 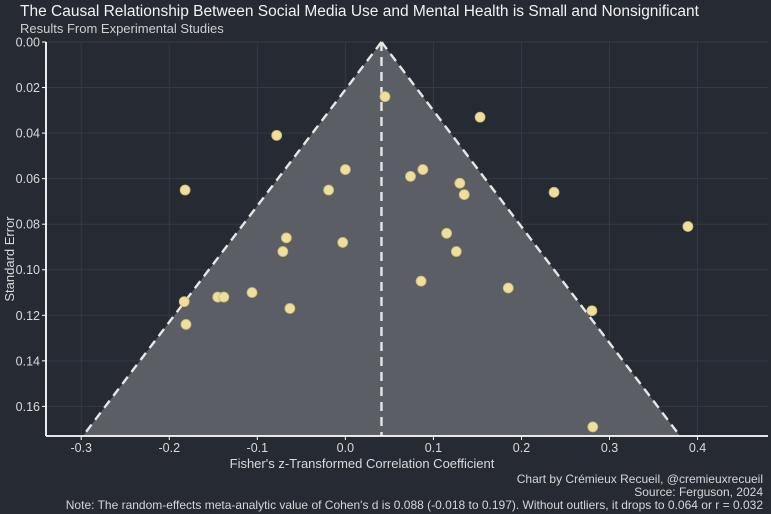 What do you see at coordinates (28, 361) in the screenshot?
I see `y-tick-label: 0.14` at bounding box center [28, 361].